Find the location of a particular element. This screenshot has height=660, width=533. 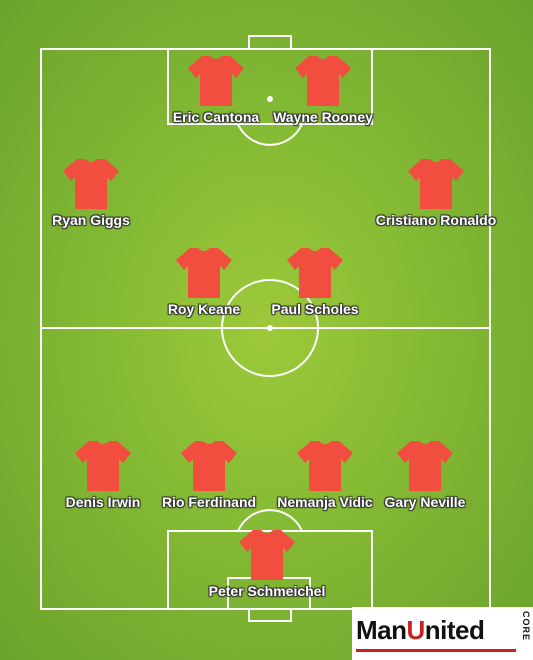

logo-underline is located at coordinates (436, 650).